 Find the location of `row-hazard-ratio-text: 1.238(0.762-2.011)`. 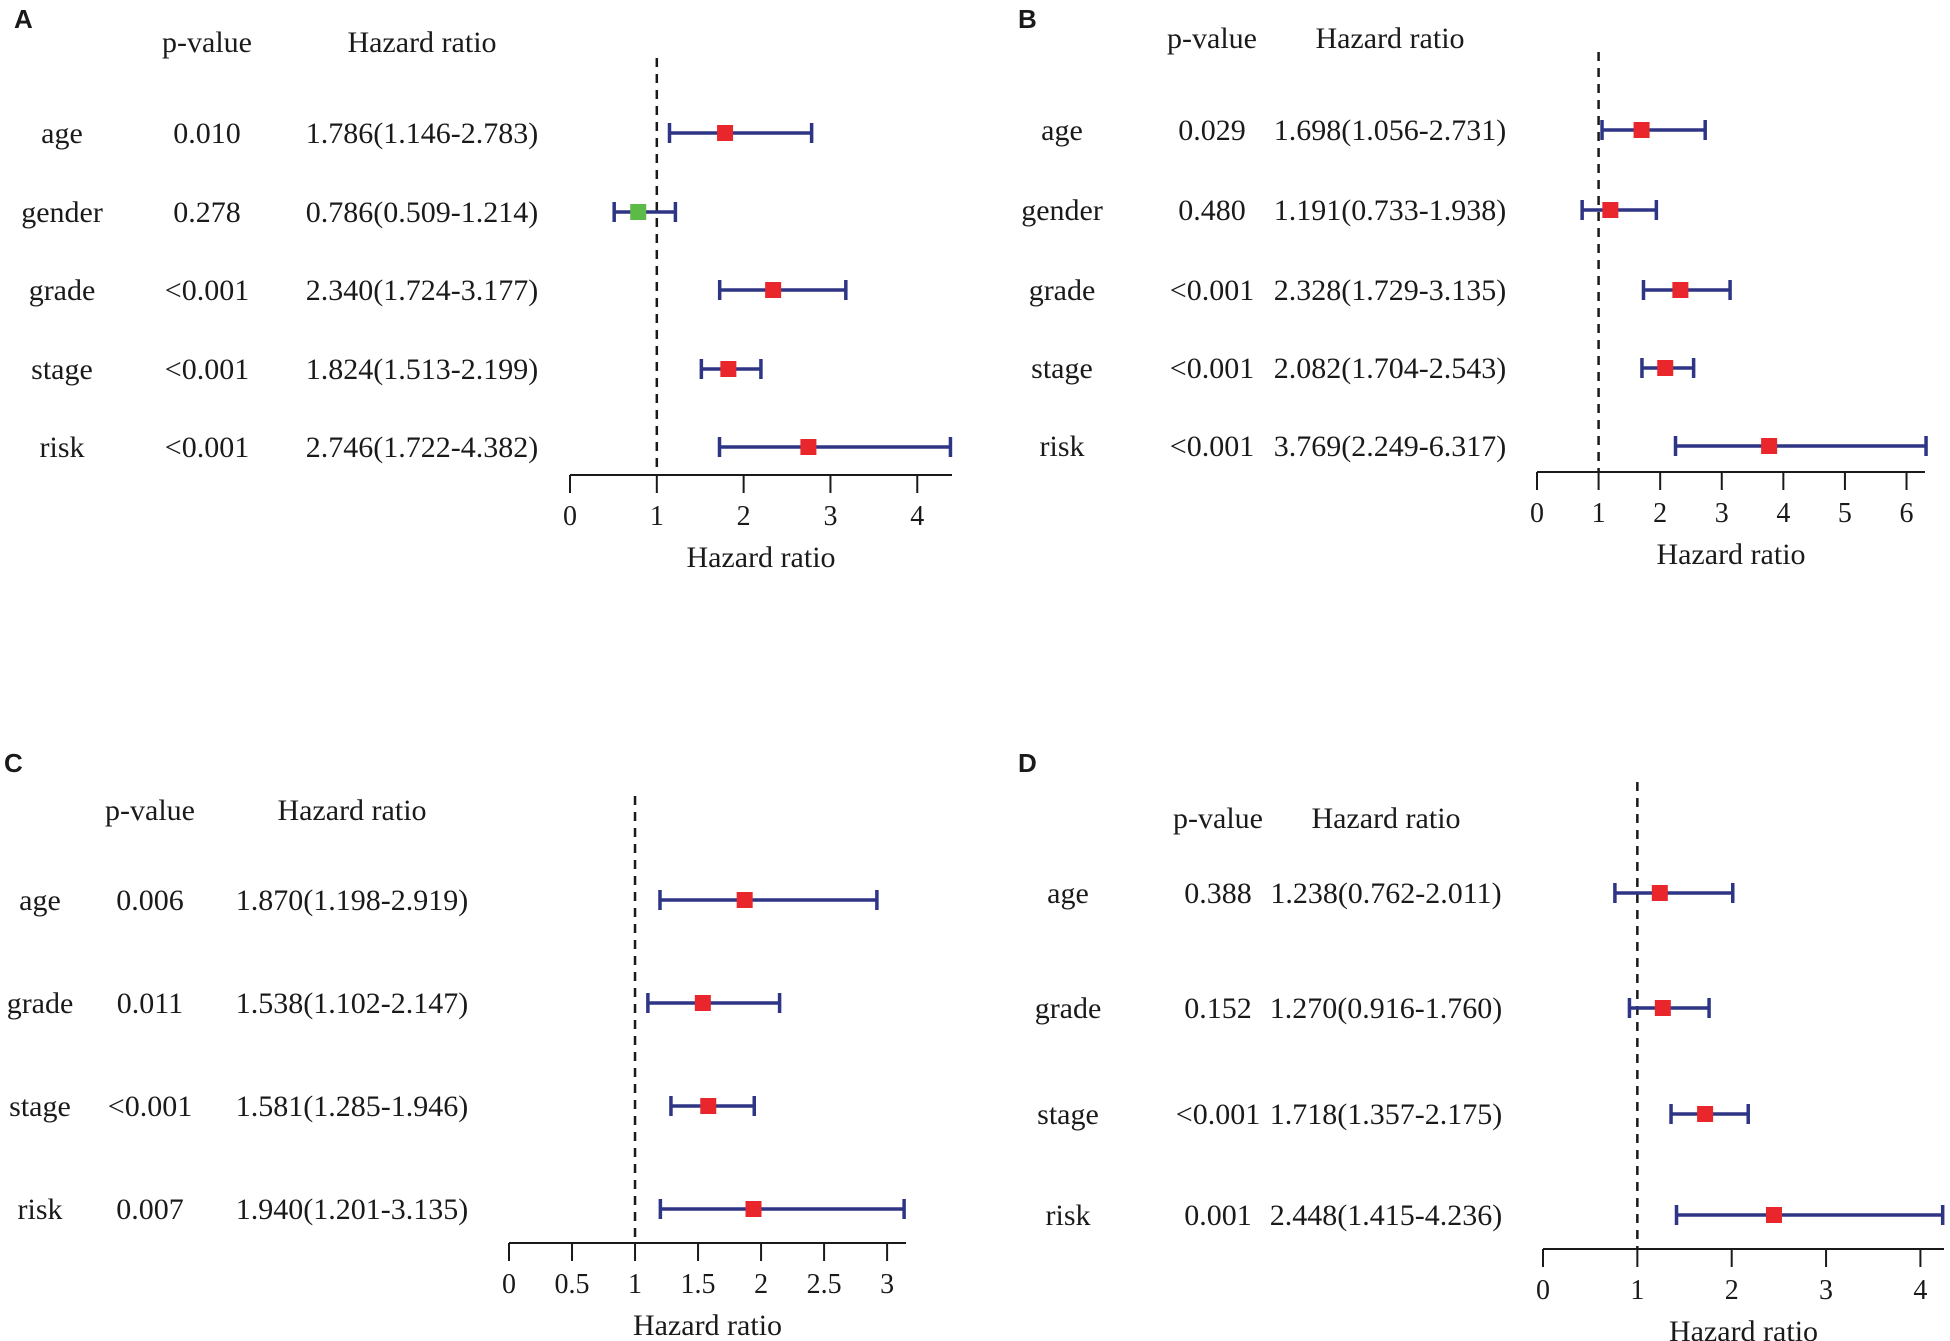

row-hazard-ratio-text: 1.238(0.762-2.011) is located at coordinates (1385, 893).